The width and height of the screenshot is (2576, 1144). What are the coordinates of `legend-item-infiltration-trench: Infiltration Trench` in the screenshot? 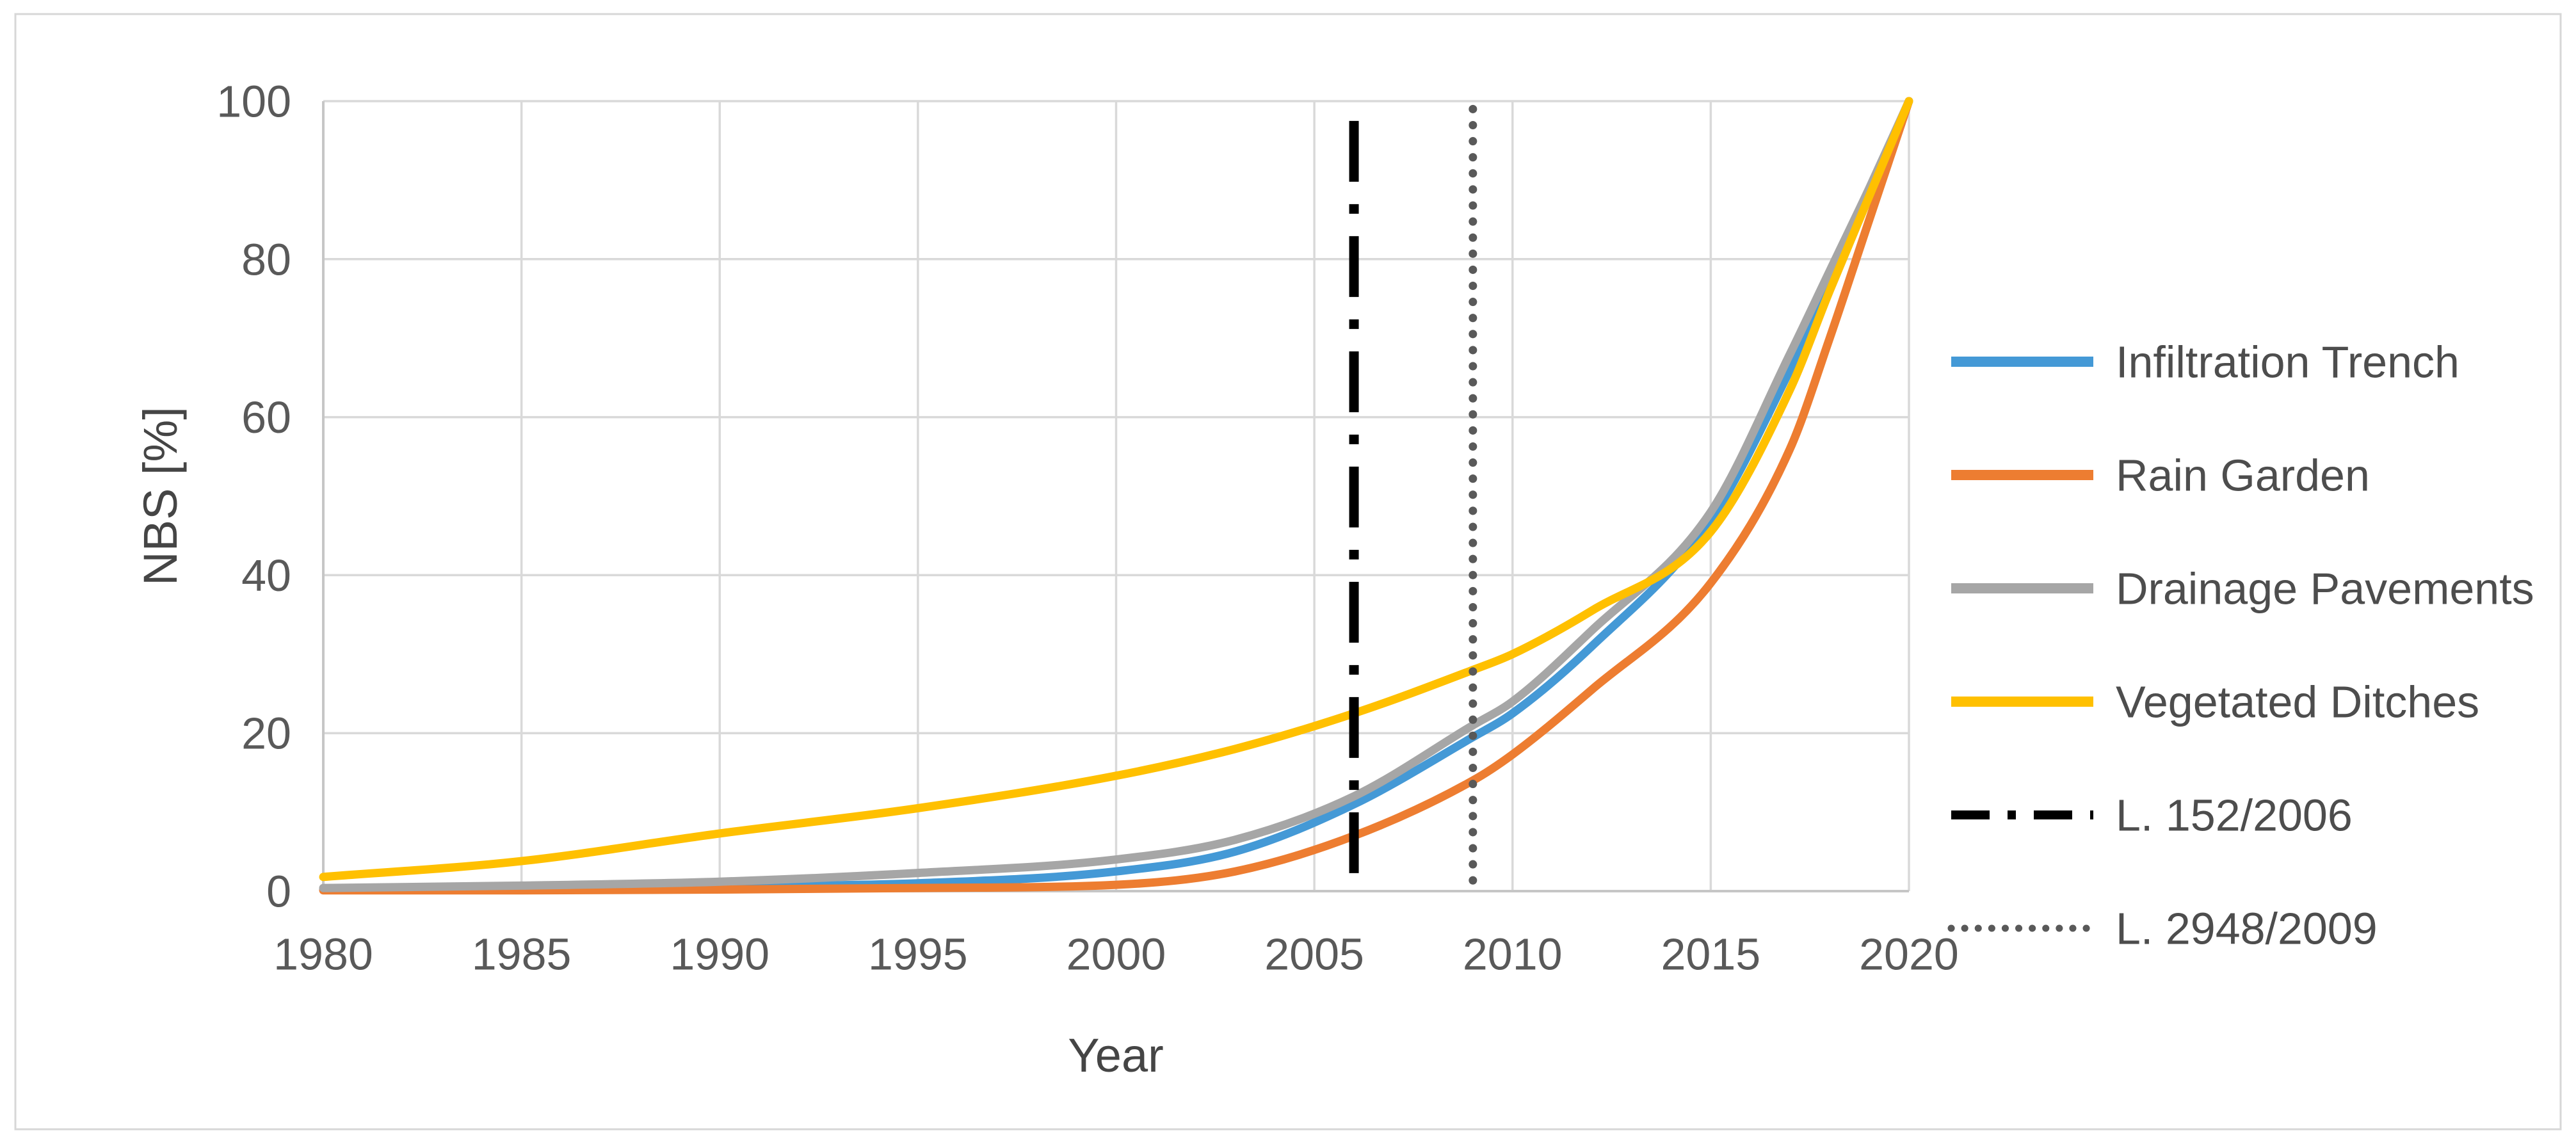 It's located at (2205, 362).